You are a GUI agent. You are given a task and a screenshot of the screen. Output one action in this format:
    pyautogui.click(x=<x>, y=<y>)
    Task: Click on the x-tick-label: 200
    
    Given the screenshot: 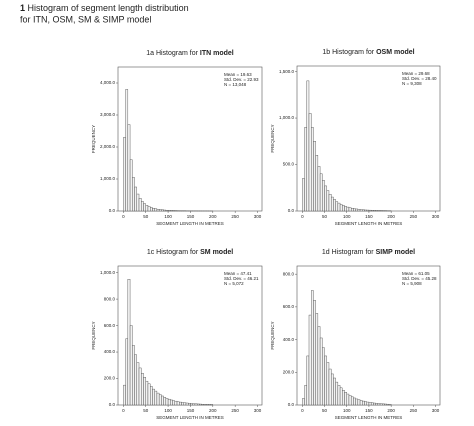 What is the action you would take?
    pyautogui.click(x=213, y=410)
    